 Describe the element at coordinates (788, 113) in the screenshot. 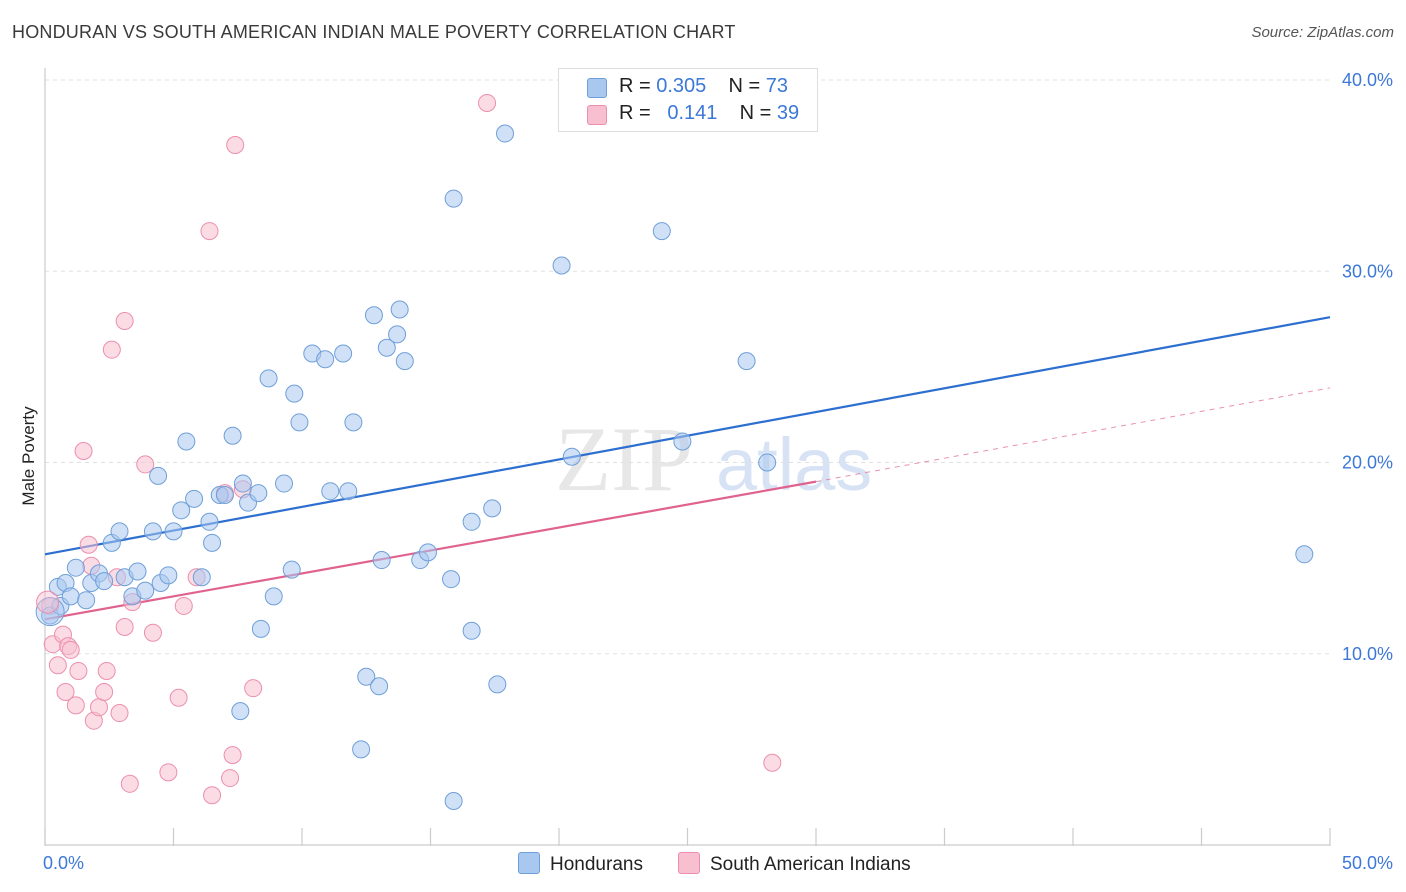

I see `legend-n-value: 39` at that location.